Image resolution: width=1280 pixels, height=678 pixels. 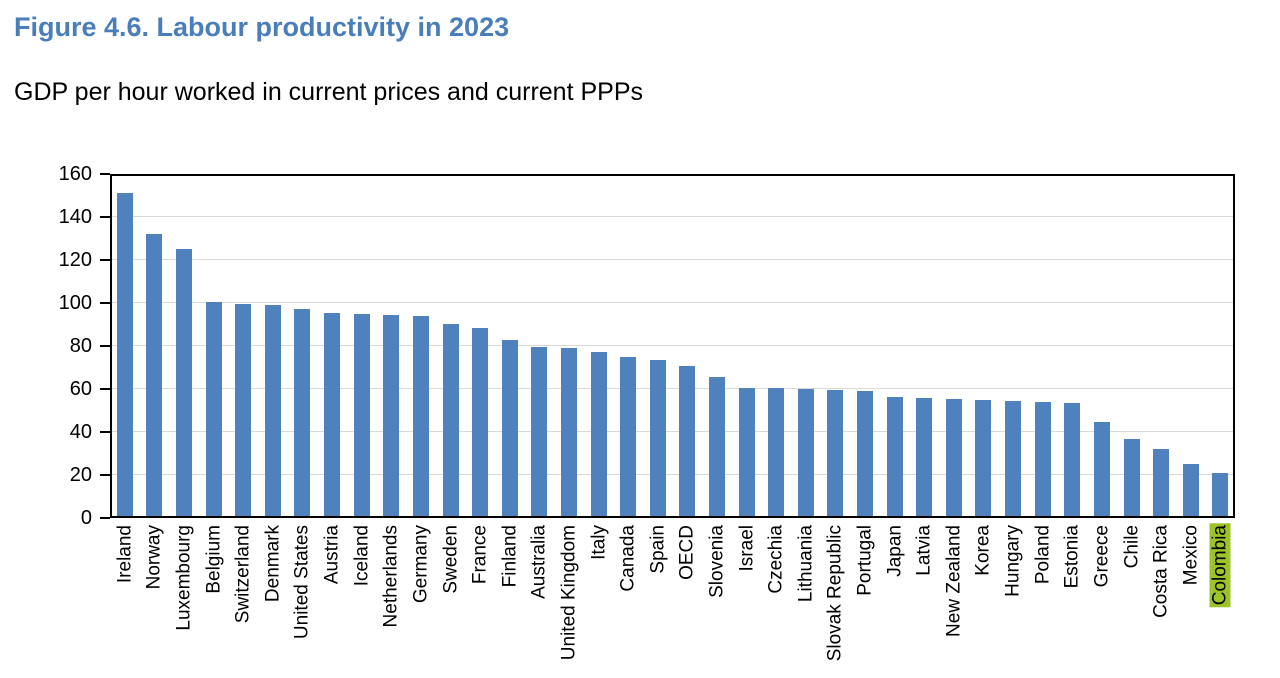 What do you see at coordinates (599, 542) in the screenshot?
I see `x-label: Italy` at bounding box center [599, 542].